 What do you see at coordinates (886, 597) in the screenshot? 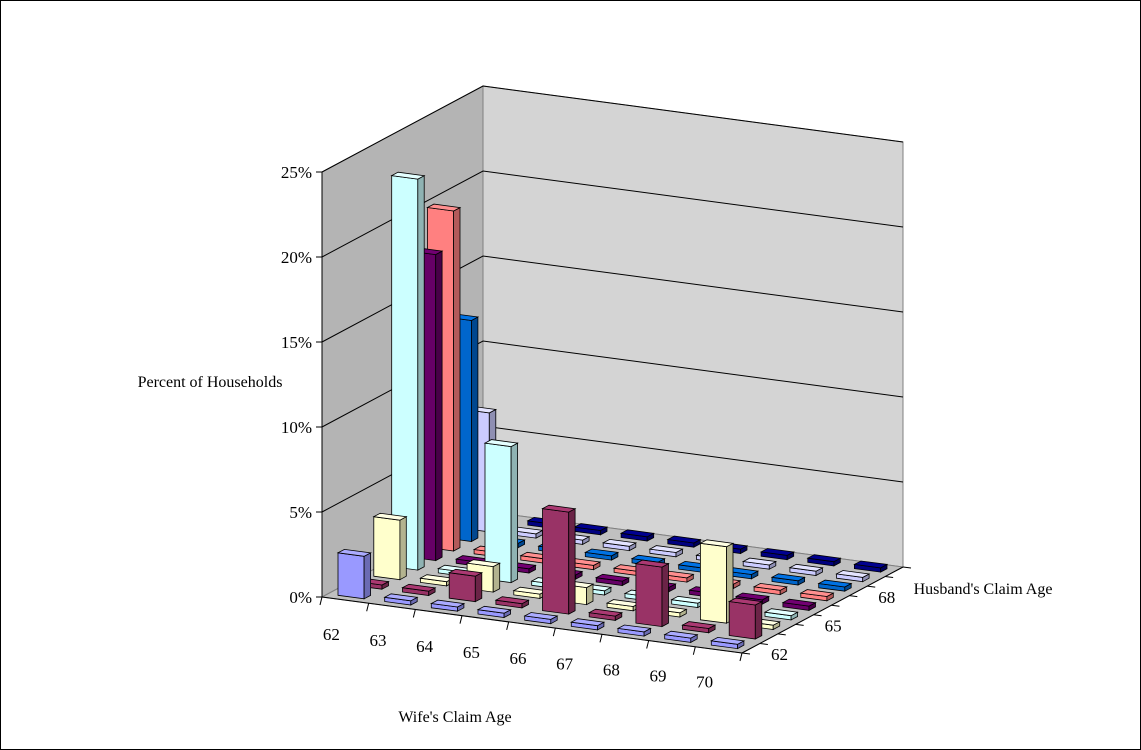
I see `z-tick-label: 68` at bounding box center [886, 597].